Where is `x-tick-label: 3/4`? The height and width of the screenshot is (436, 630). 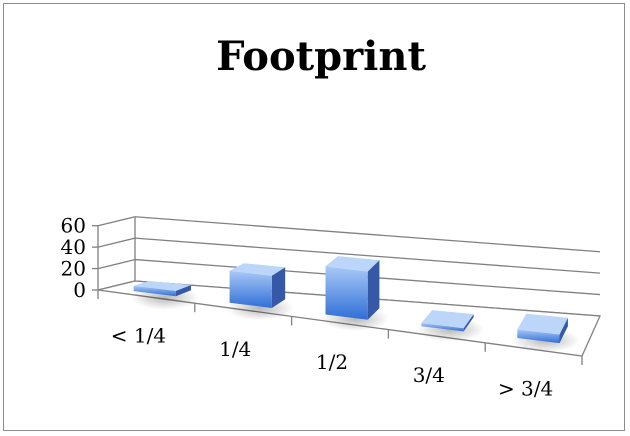 x-tick-label: 3/4 is located at coordinates (429, 375).